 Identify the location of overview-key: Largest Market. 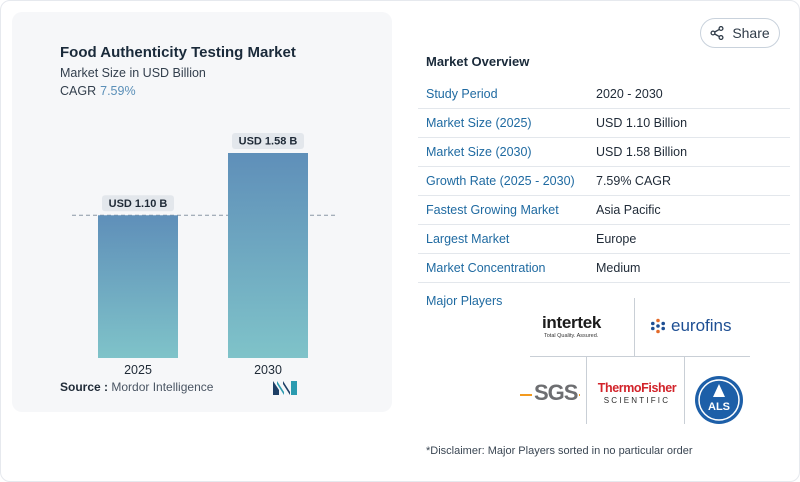
(468, 239).